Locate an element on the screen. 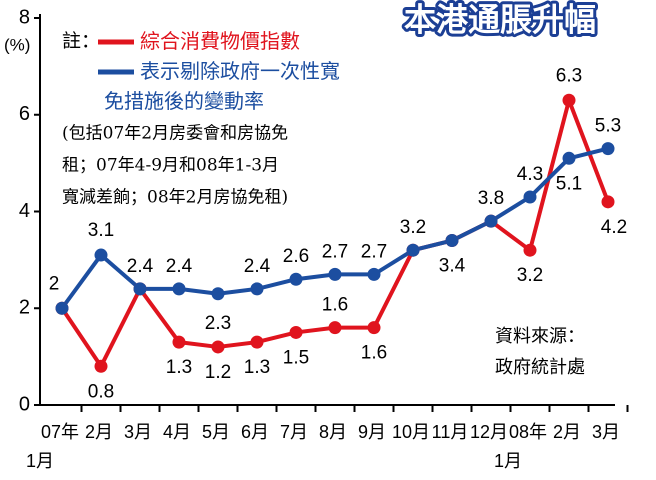  x-tick-label: 7月 is located at coordinates (294, 432).